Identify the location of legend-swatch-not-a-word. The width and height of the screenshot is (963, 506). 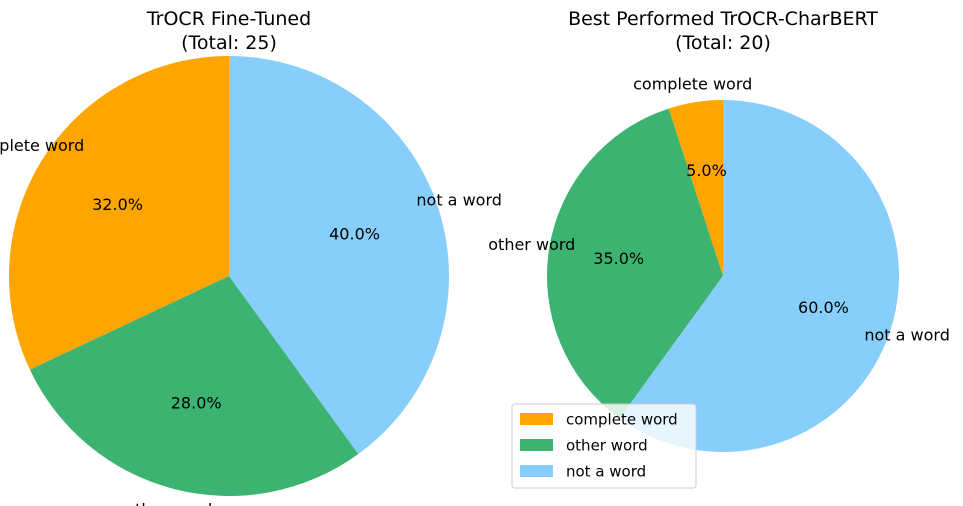
(536, 471).